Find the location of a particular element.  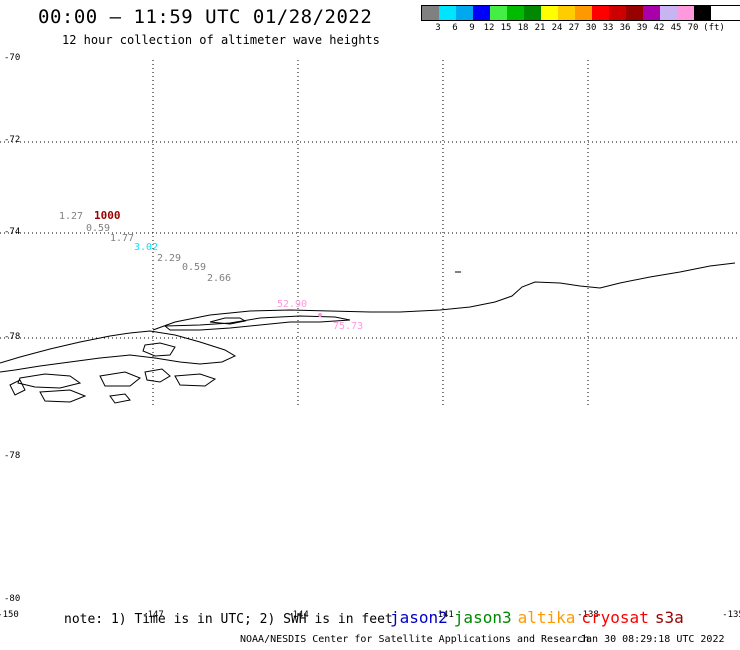

legend-label: 6 is located at coordinates (455, 28).